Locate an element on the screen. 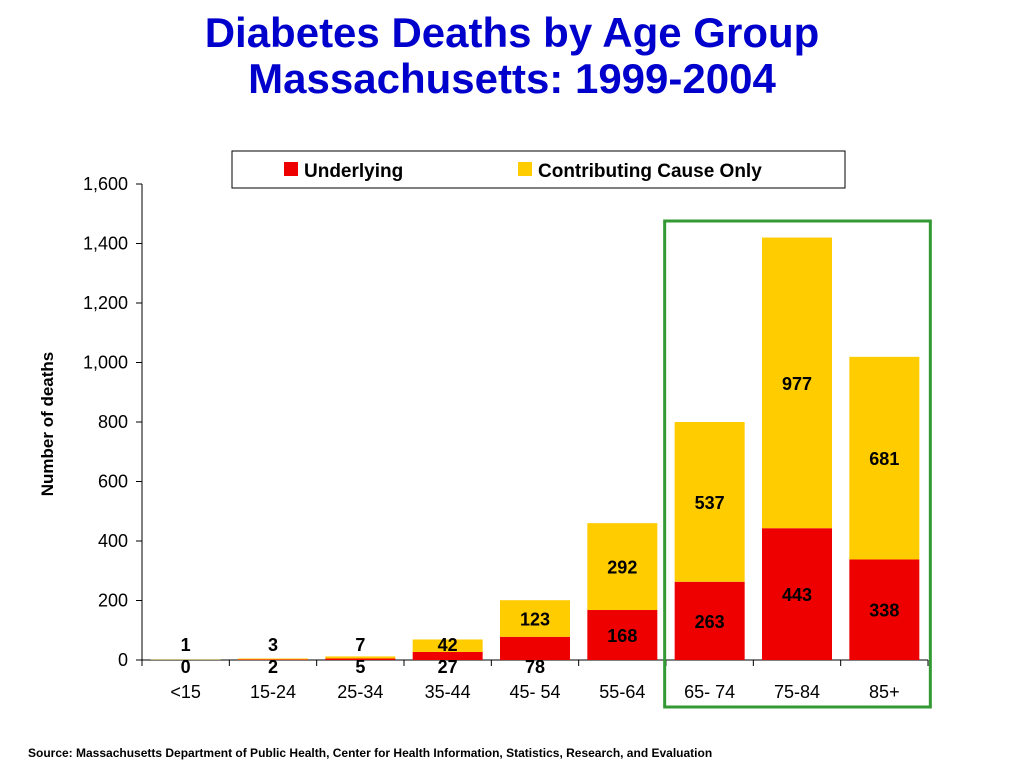 The width and height of the screenshot is (1024, 768). x-tick-label: <15 is located at coordinates (185, 692).